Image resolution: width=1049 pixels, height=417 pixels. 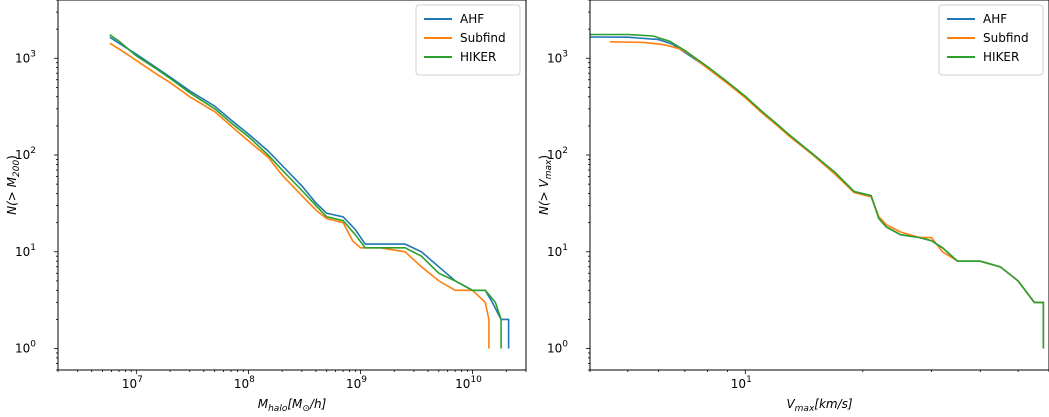 What do you see at coordinates (132, 383) in the screenshot?
I see `x-tick-label: 10⁷` at bounding box center [132, 383].